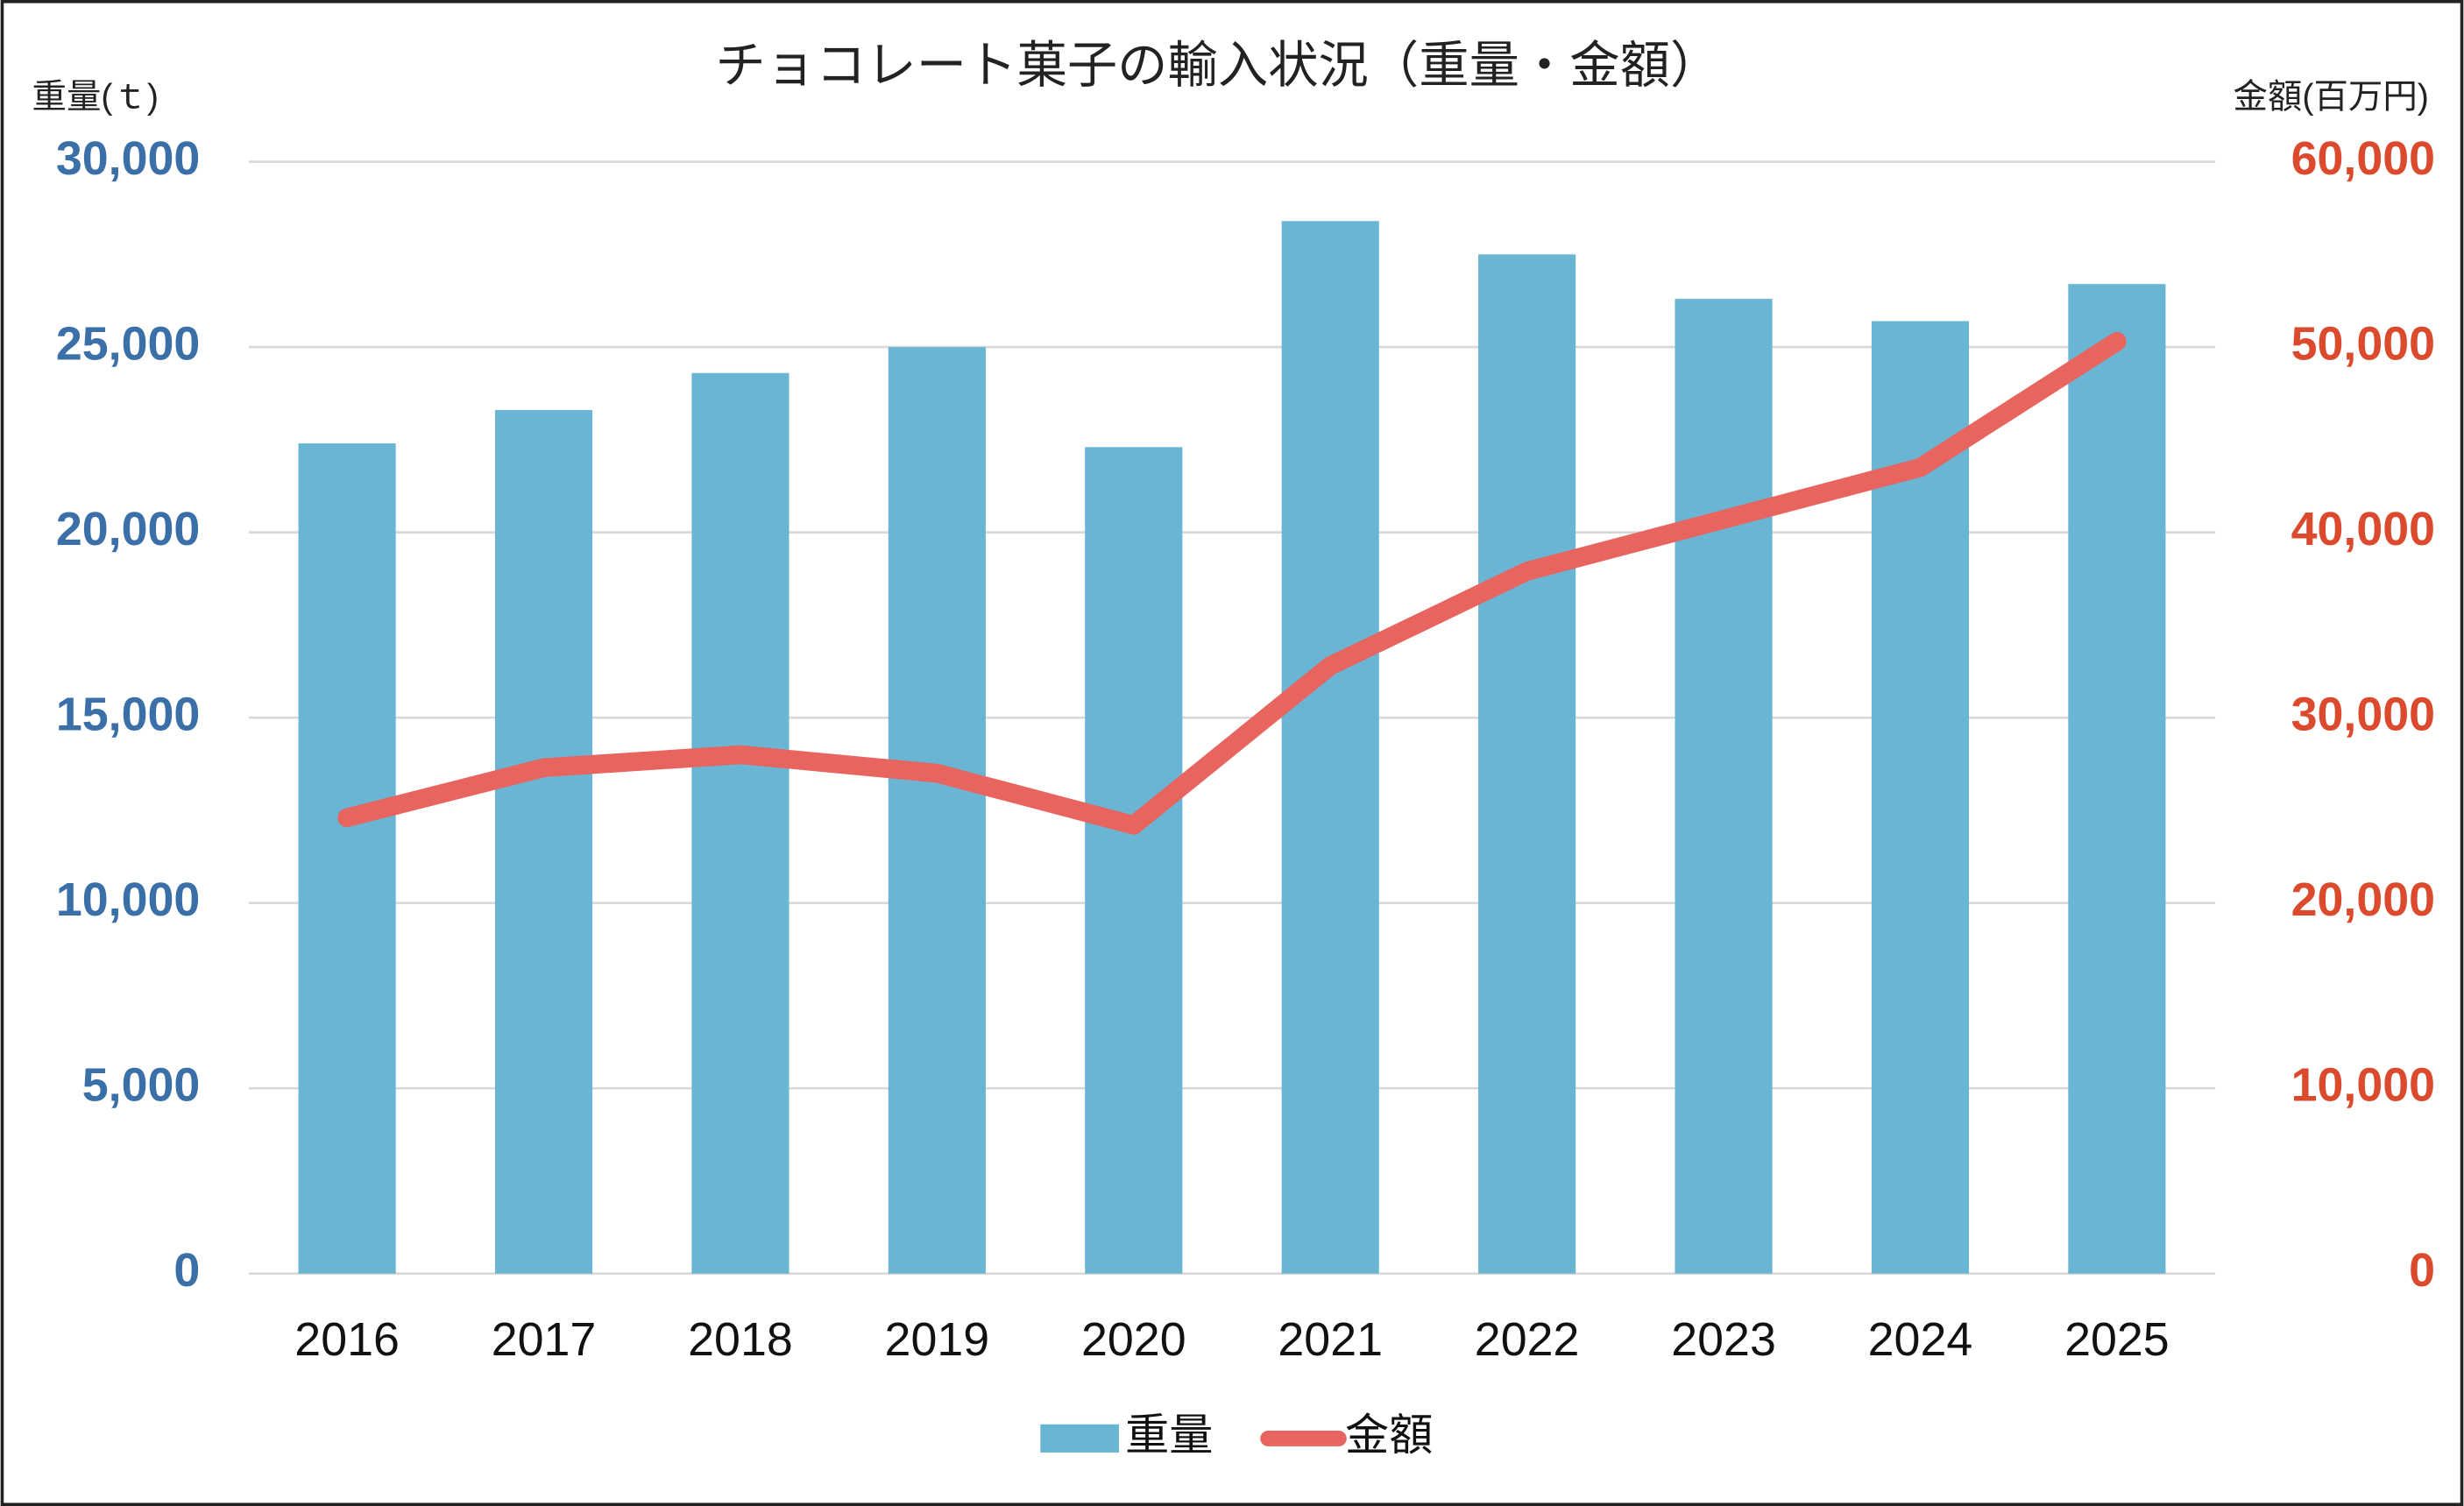 The height and width of the screenshot is (1506, 2464). I want to click on y-tick-label: 30,000, so click(128, 159).